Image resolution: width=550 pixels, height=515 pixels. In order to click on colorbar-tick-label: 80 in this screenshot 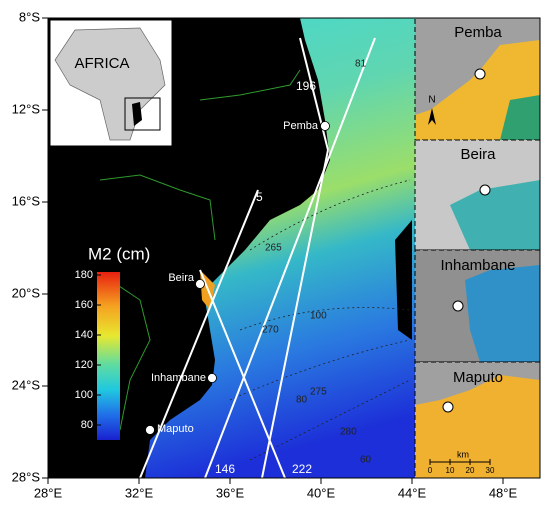, I will do `click(87, 425)`.